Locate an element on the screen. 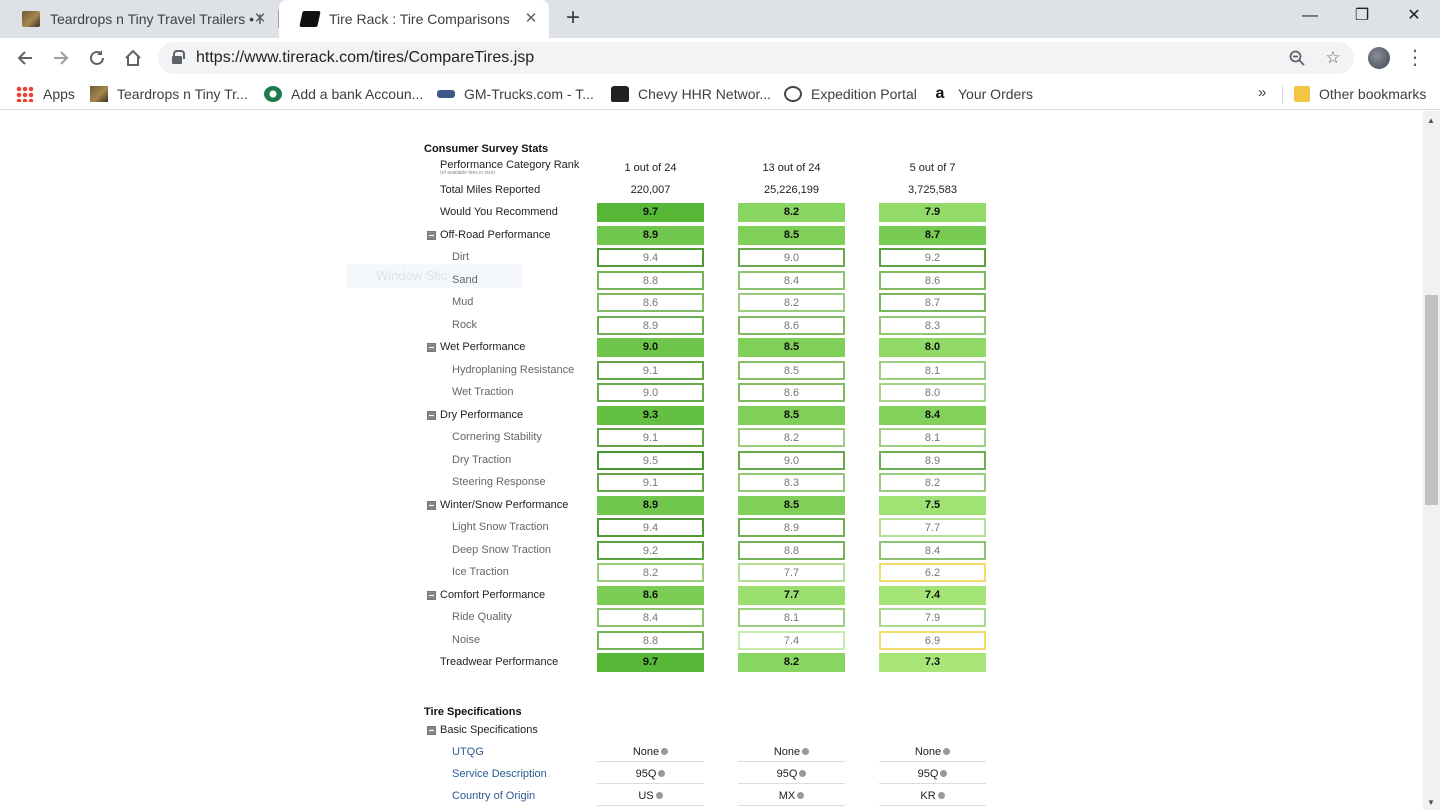 The image size is (1440, 810). vertical-scrollbar: ▲ ▼ is located at coordinates (1431, 460).